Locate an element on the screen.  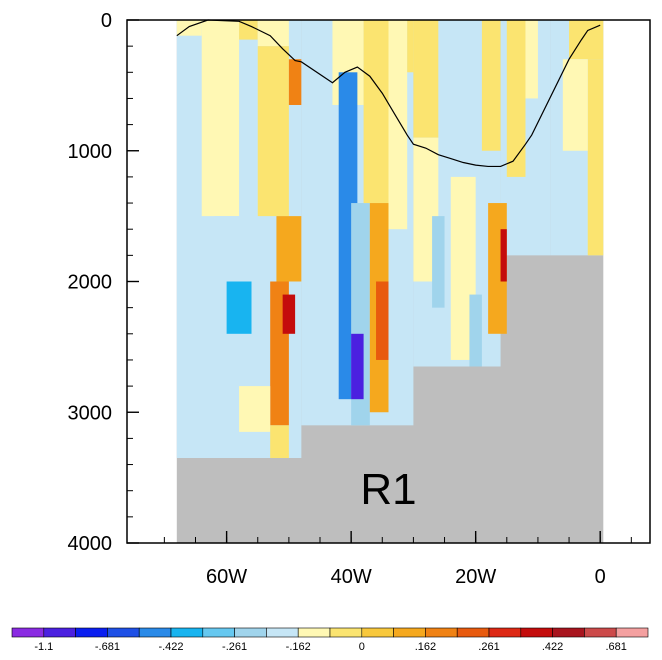
y-axis: 0 1000 2000 3000 4000 is located at coordinates (103, 282).